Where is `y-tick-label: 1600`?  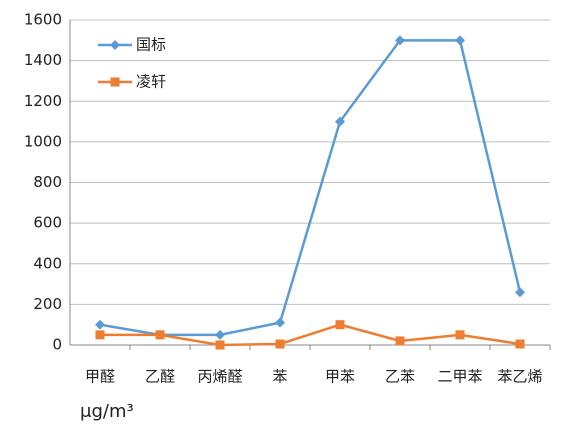 y-tick-label: 1600 is located at coordinates (43, 20).